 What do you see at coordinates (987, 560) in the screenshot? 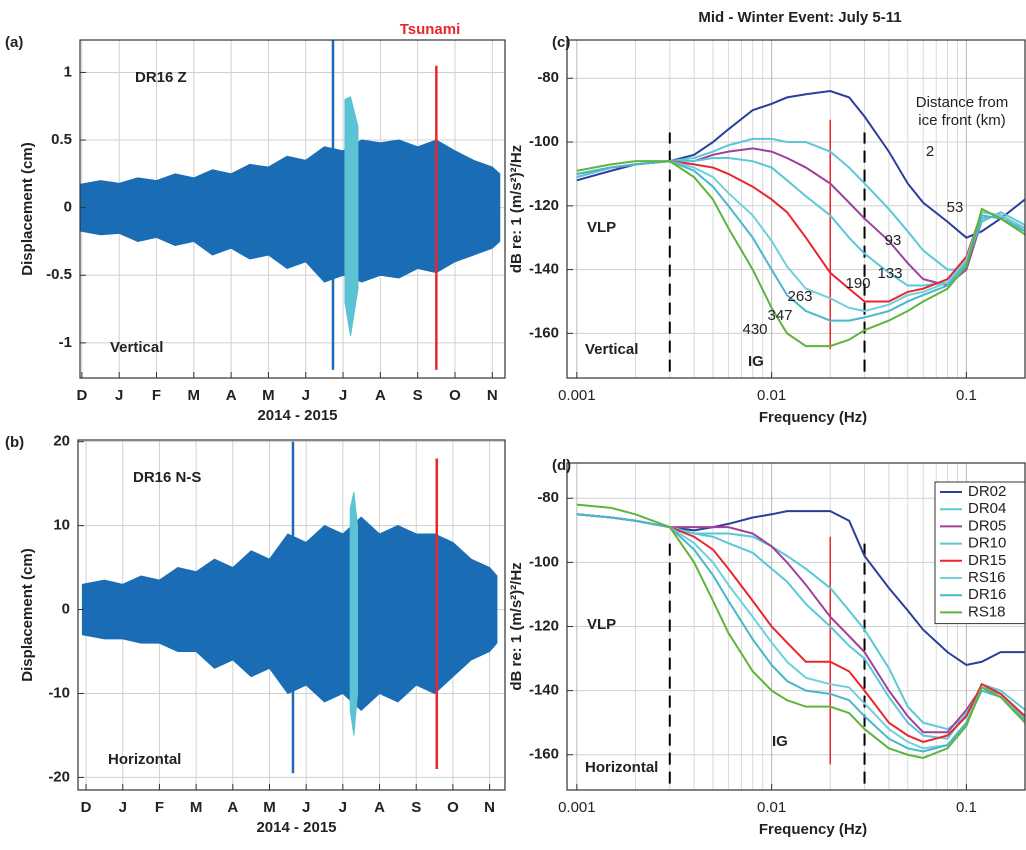
I see `legend-label: DR15` at bounding box center [987, 560].